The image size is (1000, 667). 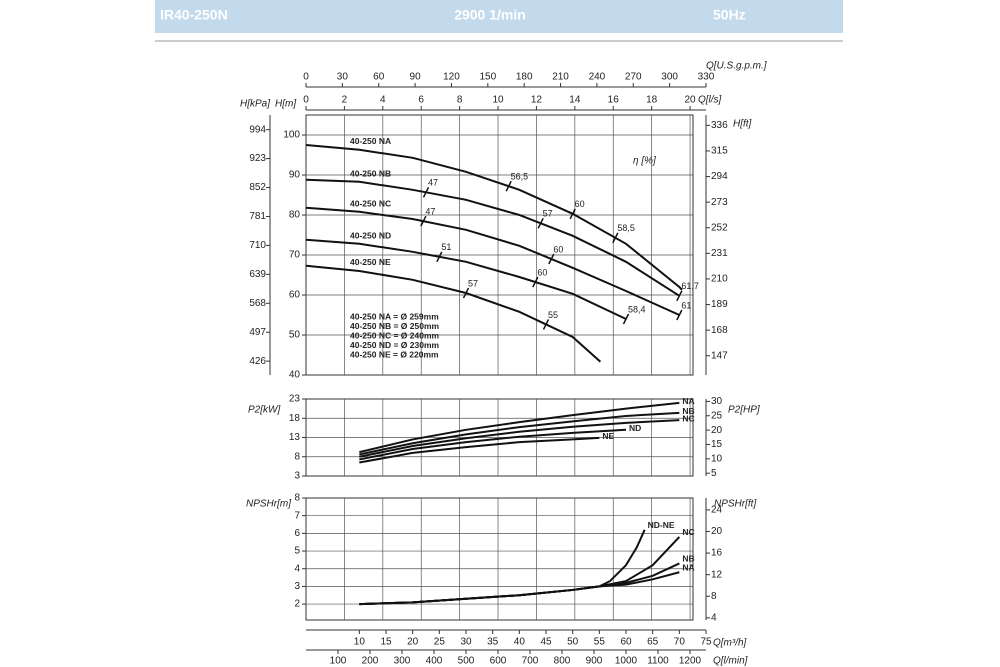 I want to click on q-tick-label: 300, so click(x=402, y=661).